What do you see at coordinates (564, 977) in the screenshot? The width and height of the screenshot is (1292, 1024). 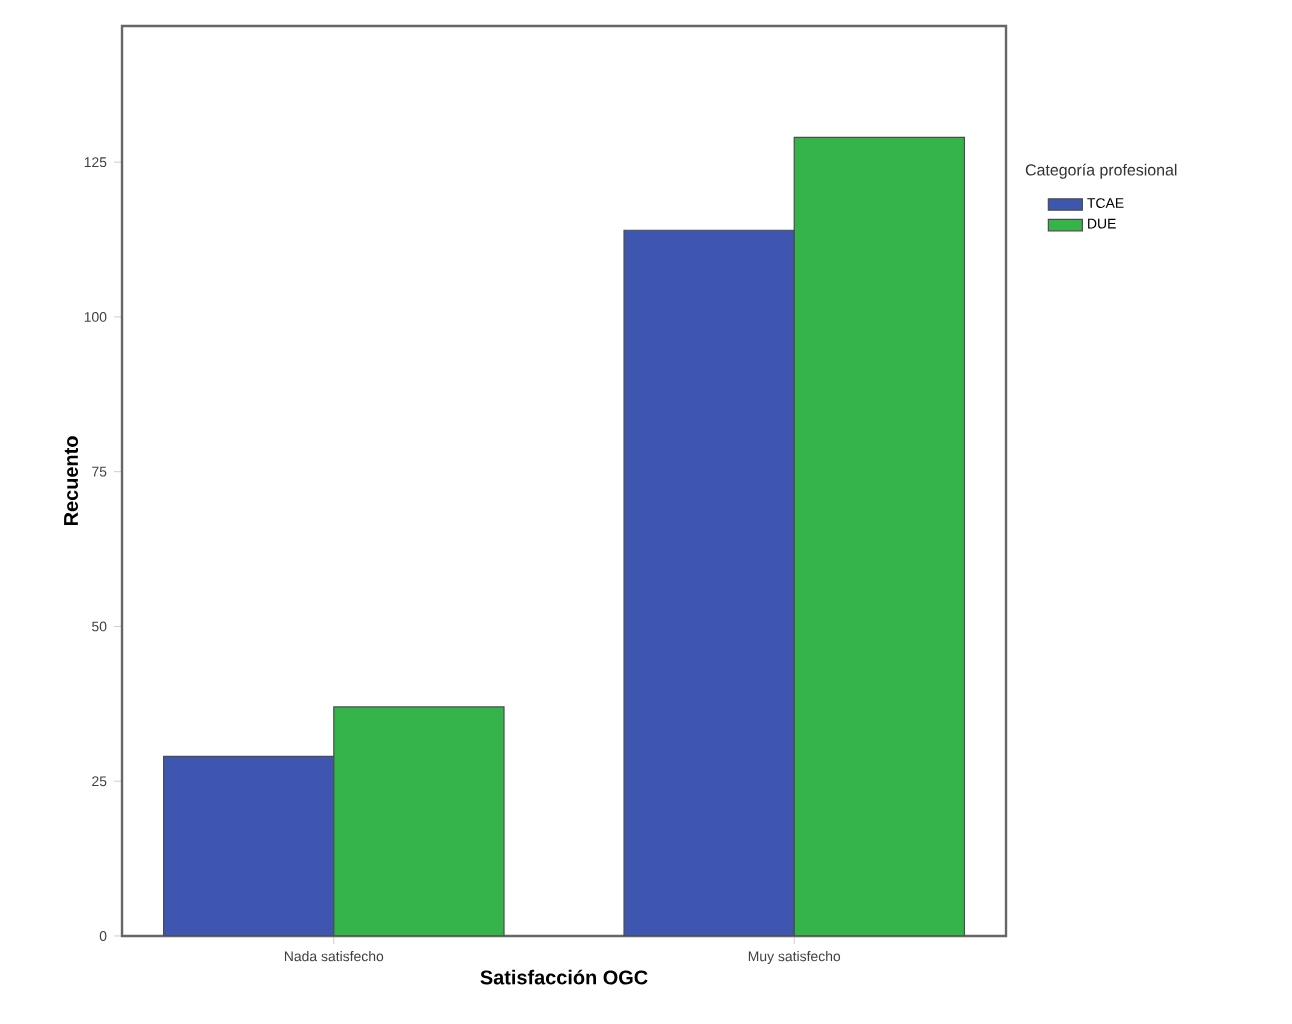 I see `x-axis-title: Satisfacción OGC` at bounding box center [564, 977].